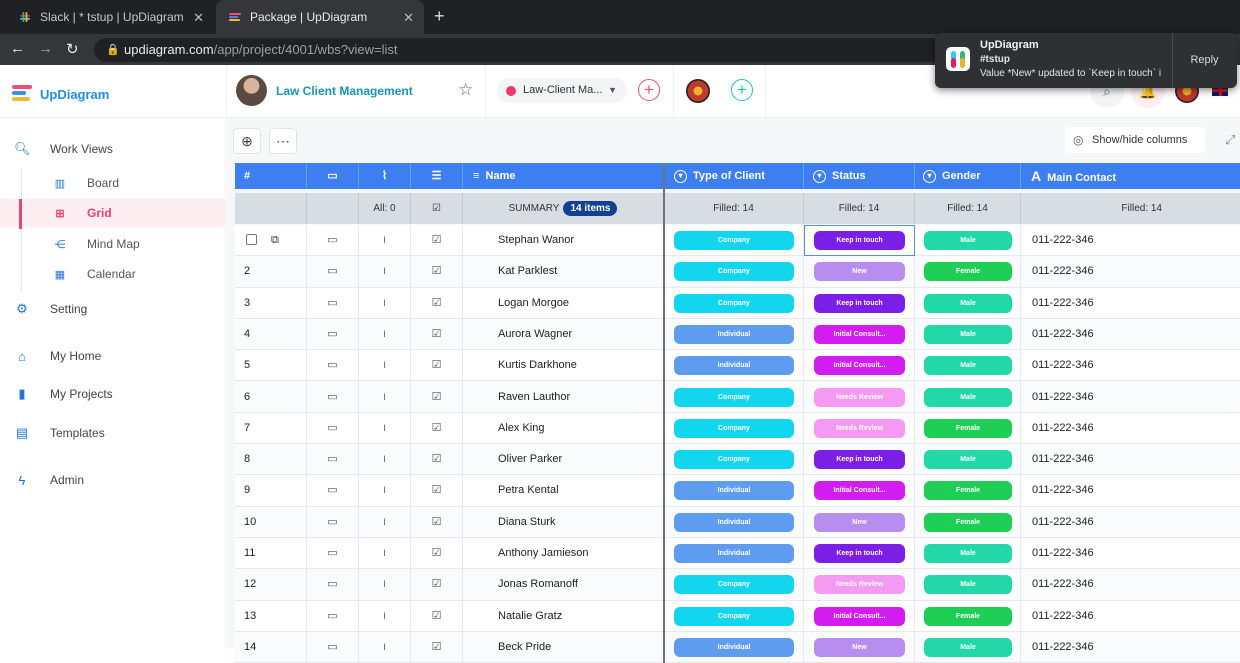  I want to click on browser-tab-package: Package | UpDiagram ✕, so click(320, 17).